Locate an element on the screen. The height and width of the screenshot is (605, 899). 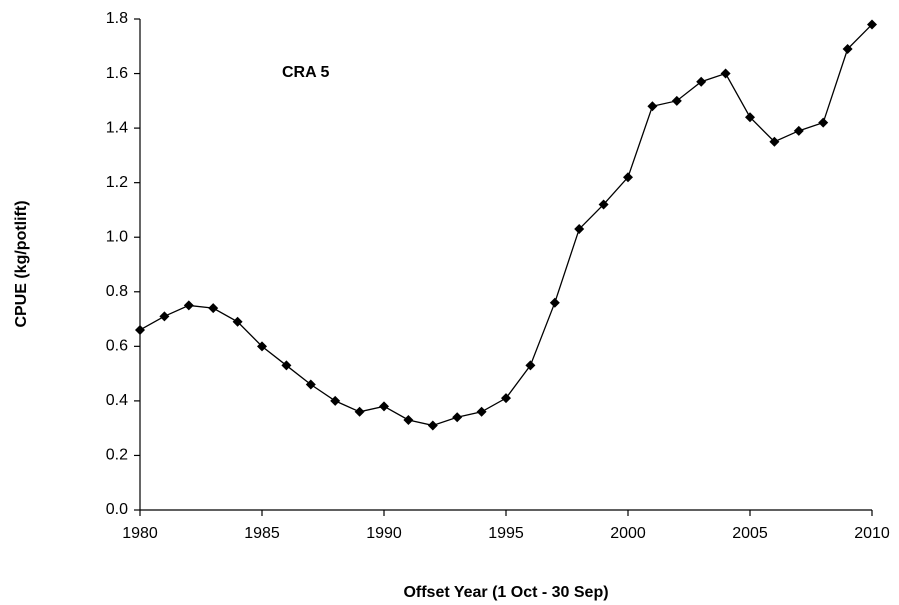
y-tick-label: 1.2 is located at coordinates (117, 182).